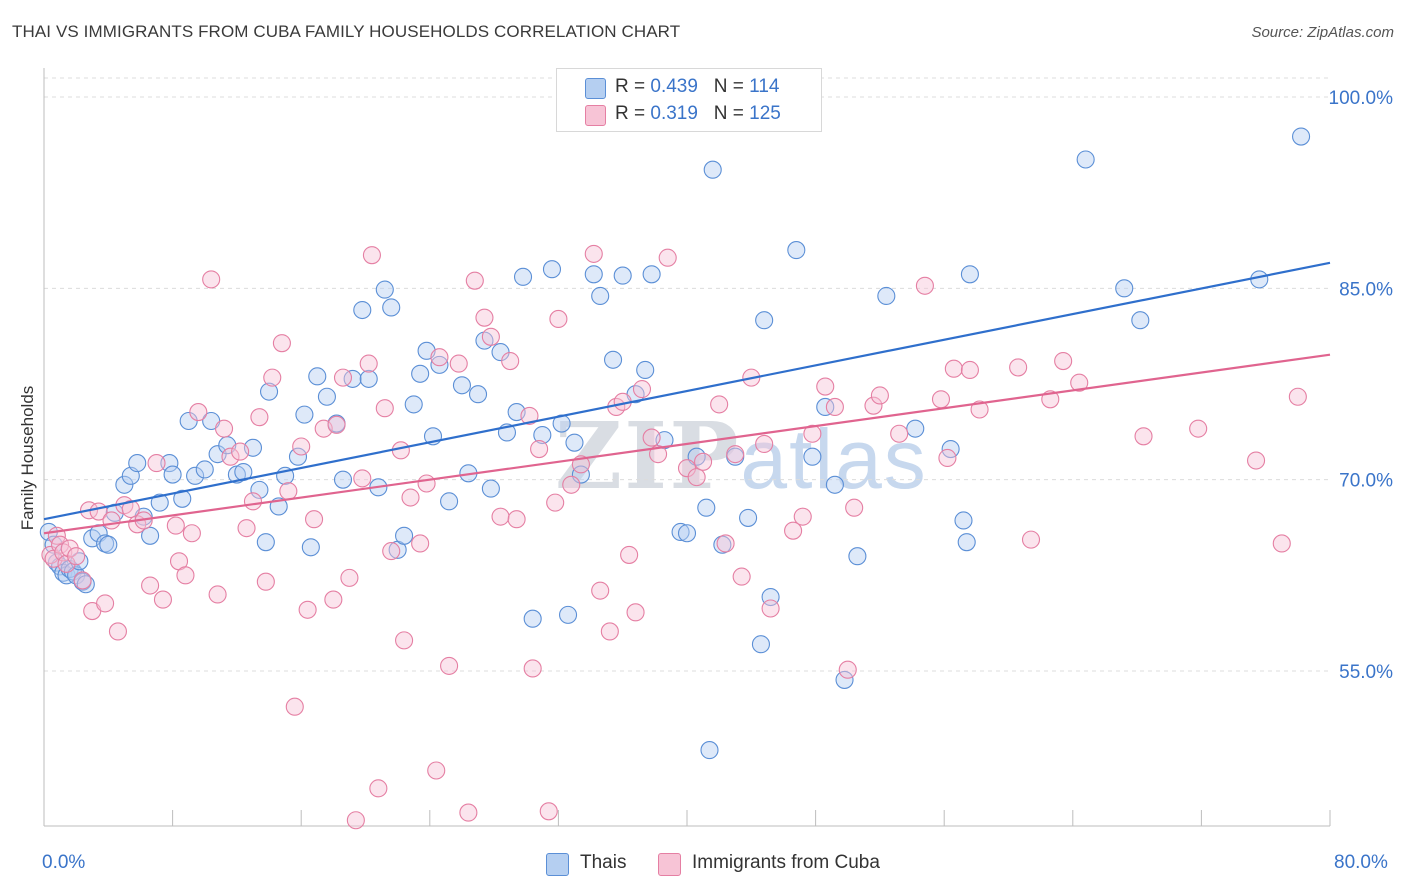 The image size is (1406, 892). Describe the element at coordinates (557, 864) in the screenshot. I see `bottom-legend-swatch-thai` at that location.